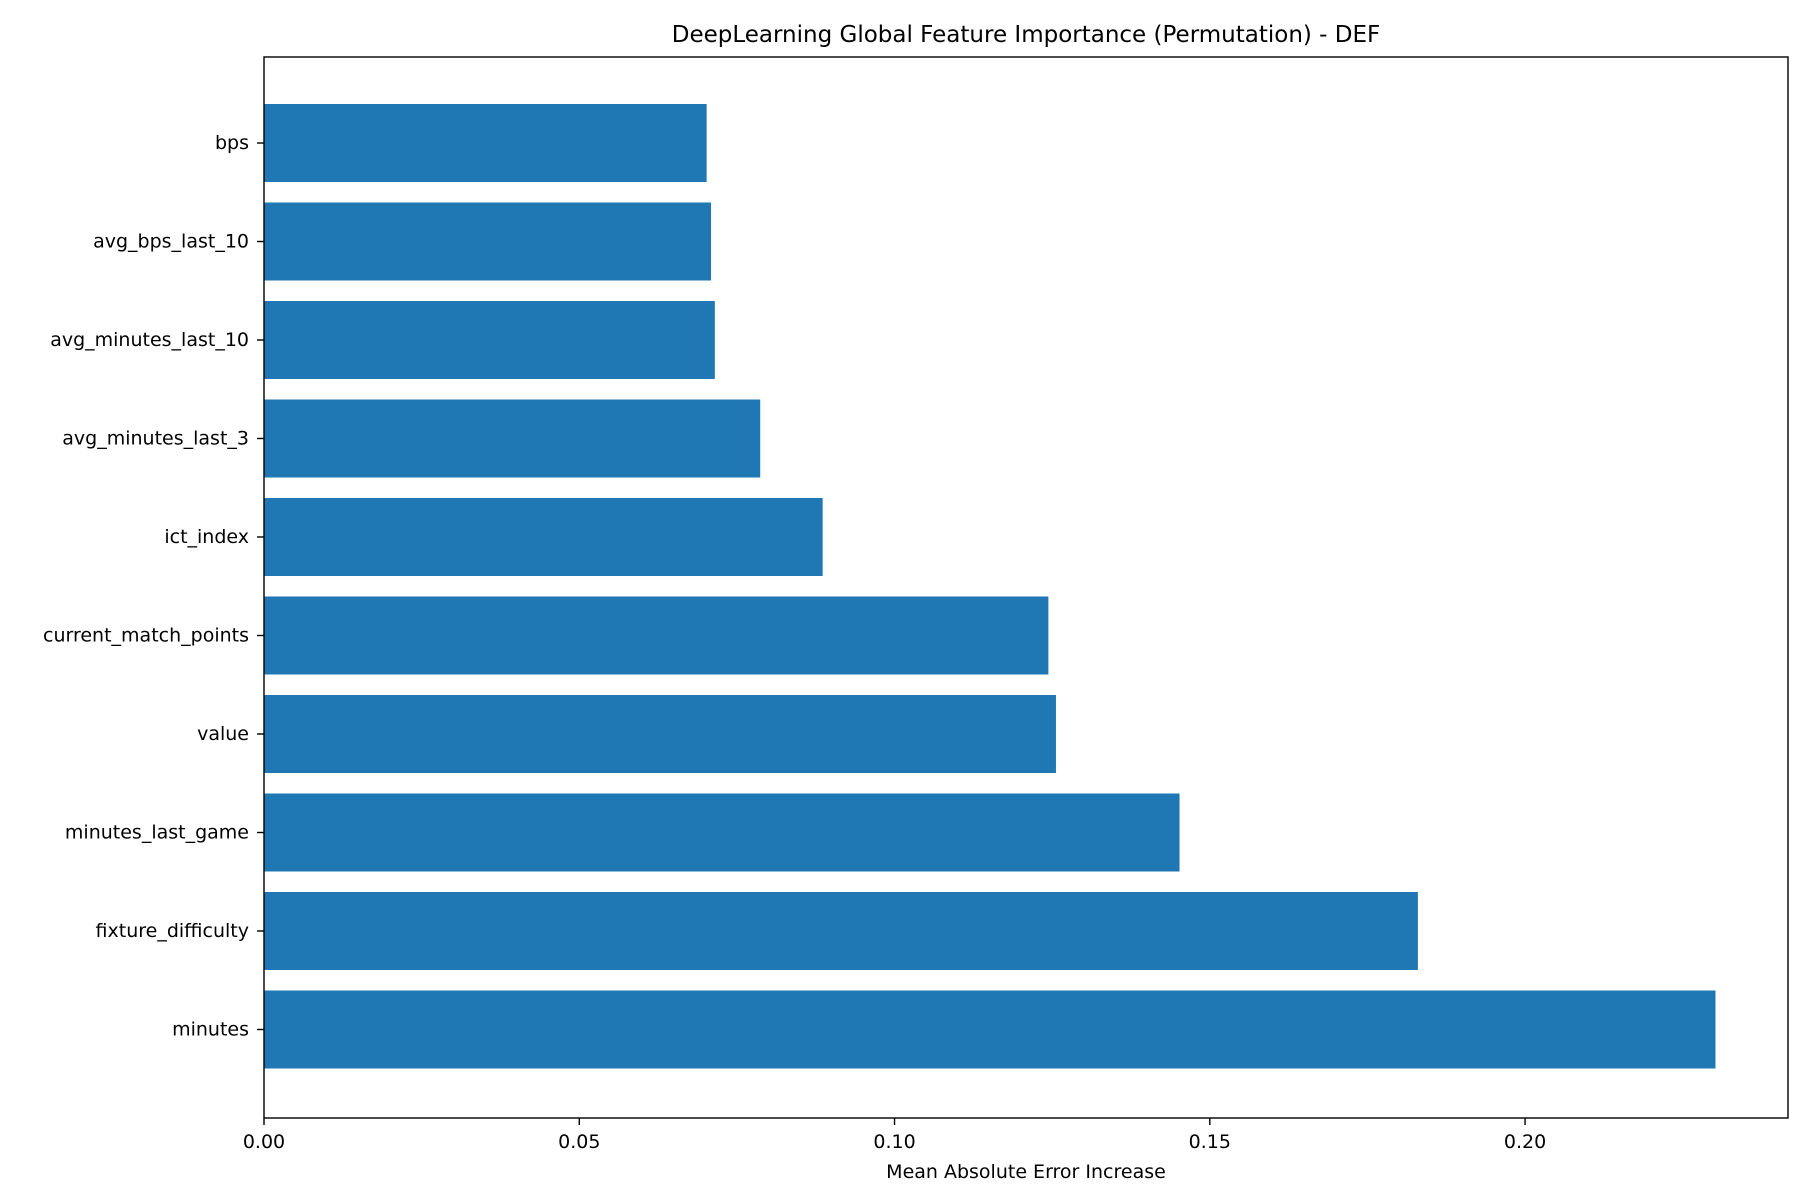 This screenshot has height=1200, width=1800. Describe the element at coordinates (149, 340) in the screenshot. I see `y-tick-label: avg_minutes_last_10` at that location.